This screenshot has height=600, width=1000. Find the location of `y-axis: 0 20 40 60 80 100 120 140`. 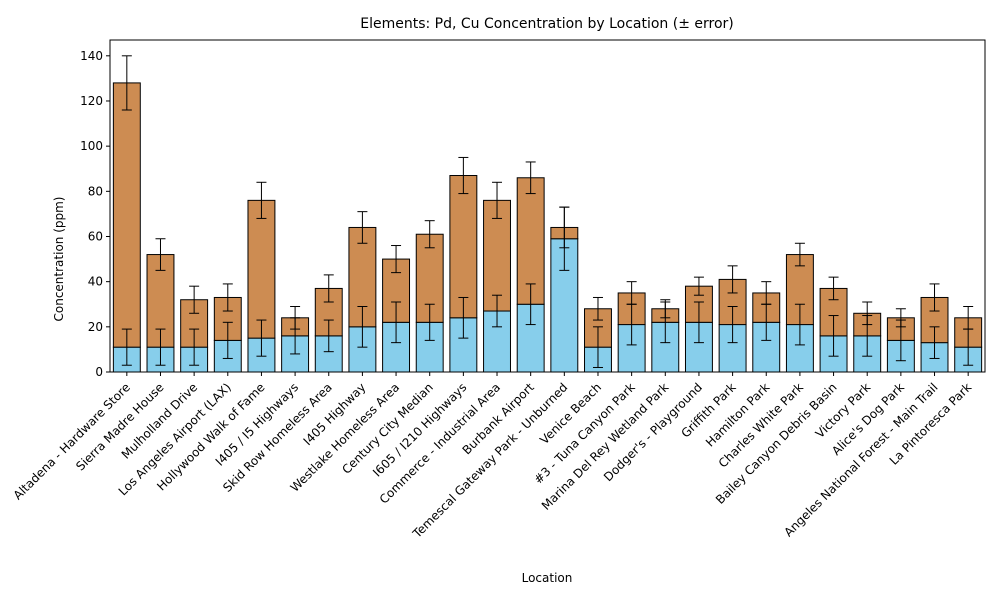

y-axis: 0 20 40 60 80 100 120 140 is located at coordinates (95, 214).